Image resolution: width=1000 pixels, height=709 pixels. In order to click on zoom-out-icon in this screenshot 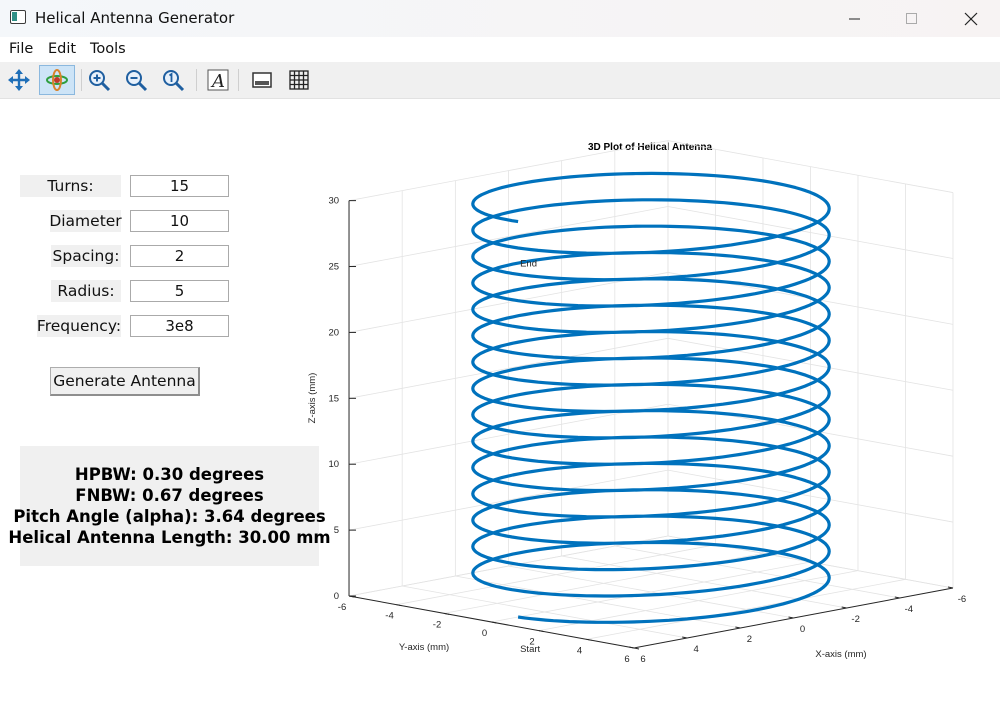, I will do `click(137, 81)`.